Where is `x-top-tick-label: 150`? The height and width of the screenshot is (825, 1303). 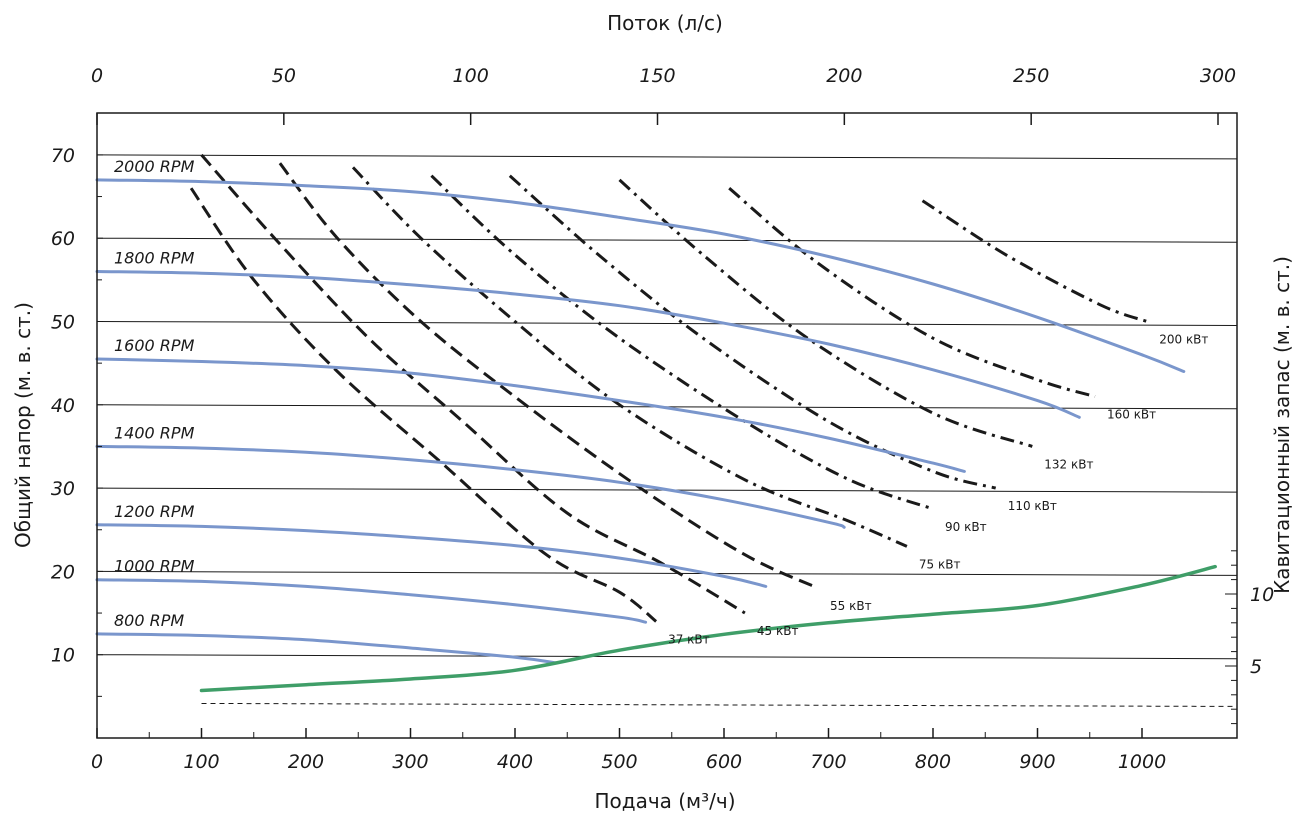
x-top-tick-label: 150 is located at coordinates (657, 76).